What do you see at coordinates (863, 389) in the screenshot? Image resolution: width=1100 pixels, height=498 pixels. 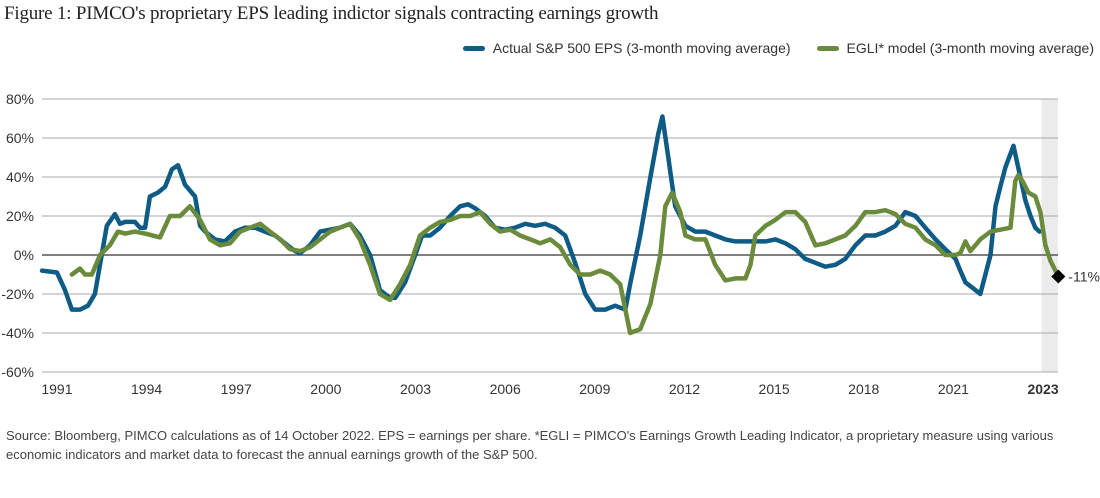 I see `x-tick-label: 2018` at bounding box center [863, 389].